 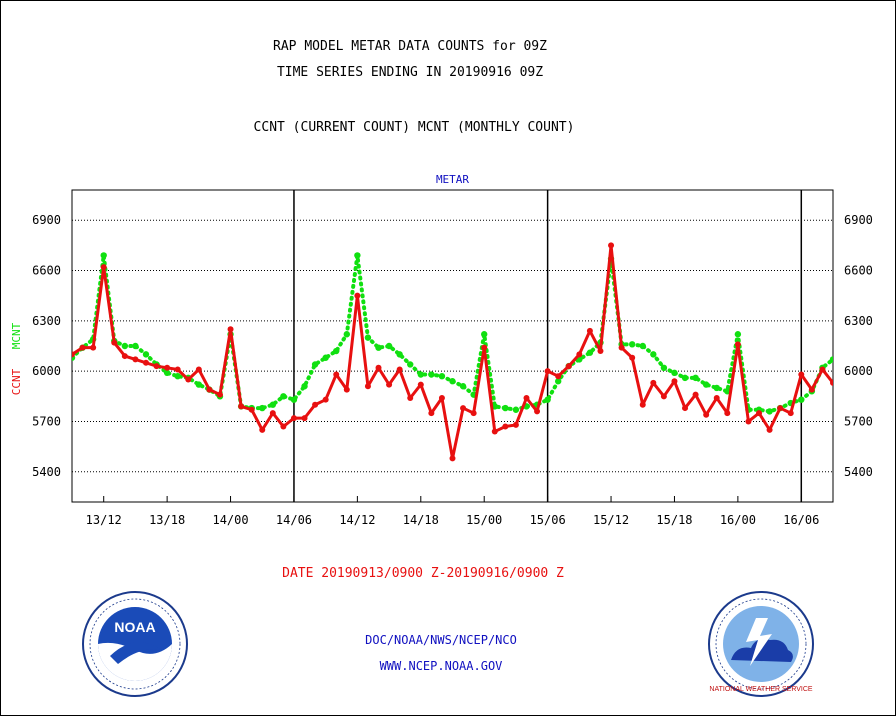 I want to click on x-tick-label: 15/00, so click(x=484, y=520).